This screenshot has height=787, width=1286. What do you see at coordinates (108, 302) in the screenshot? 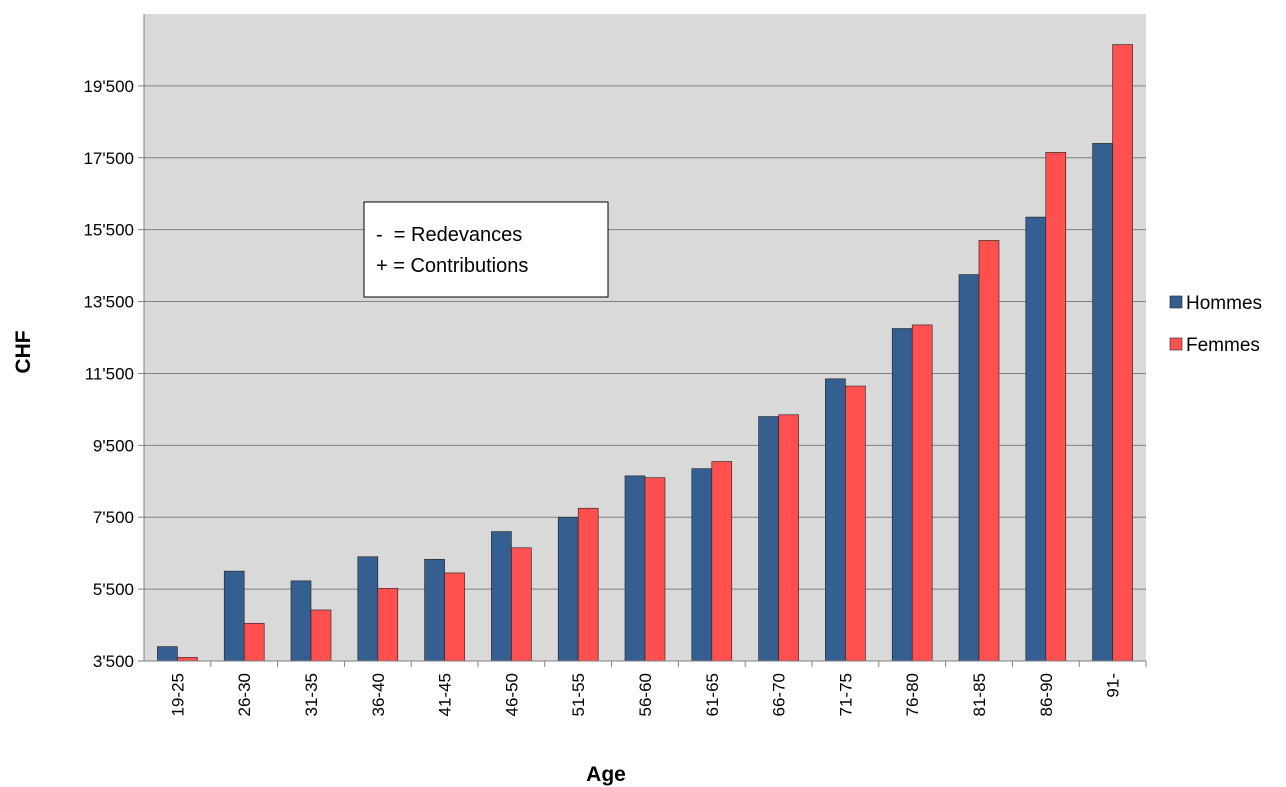
I see `y-tick-label: 13'500` at bounding box center [108, 302].